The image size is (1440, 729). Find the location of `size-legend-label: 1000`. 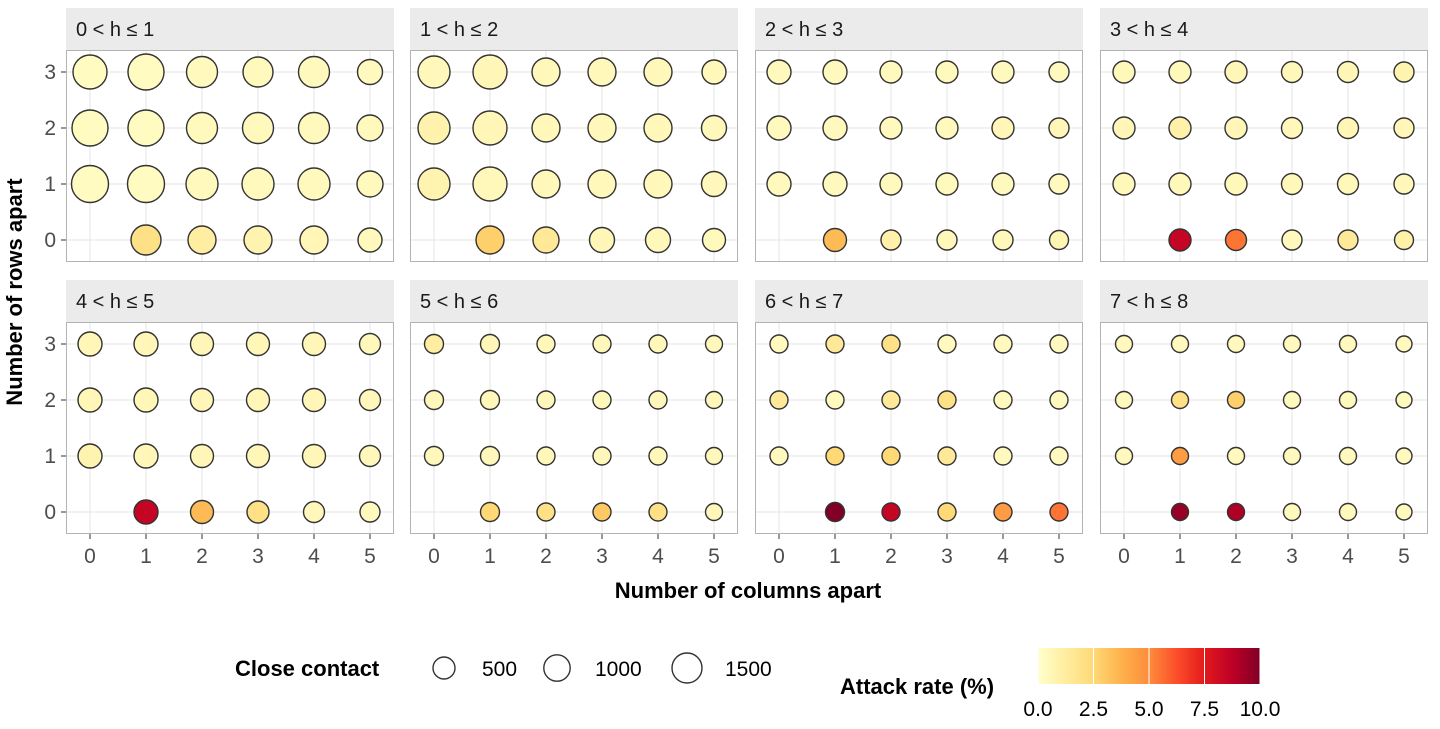

size-legend-label: 1000 is located at coordinates (618, 669).